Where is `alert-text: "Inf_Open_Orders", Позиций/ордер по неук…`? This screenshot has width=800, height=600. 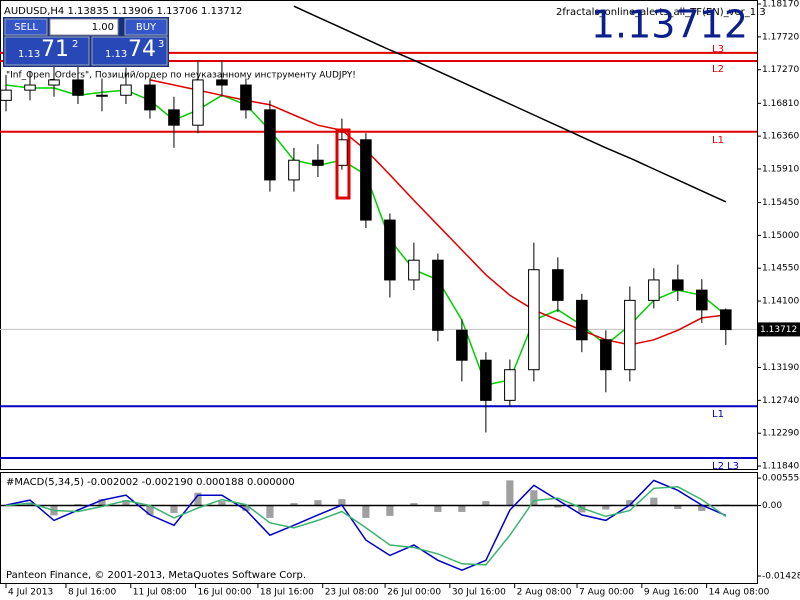
alert-text: "Inf_Open_Orders", Позиций/ордер по неук… is located at coordinates (181, 76).